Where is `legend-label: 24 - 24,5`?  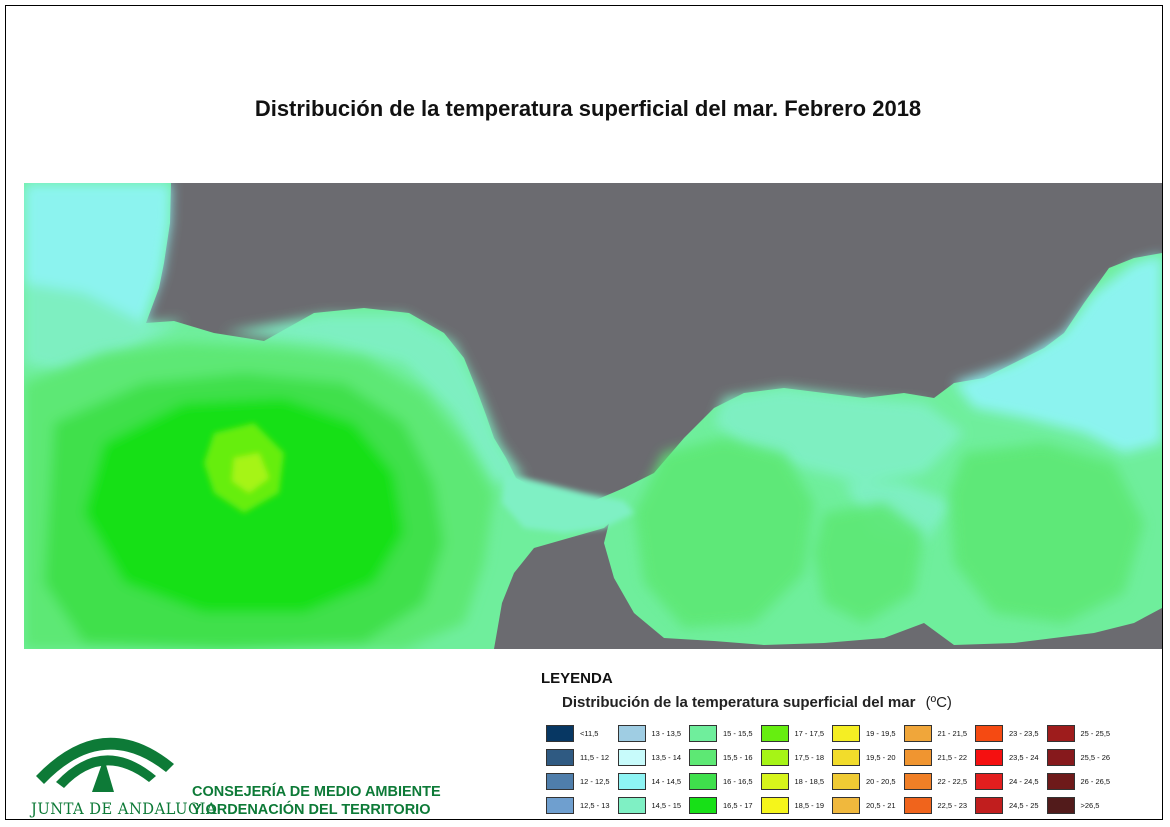 legend-label: 24 - 24,5 is located at coordinates (1024, 781).